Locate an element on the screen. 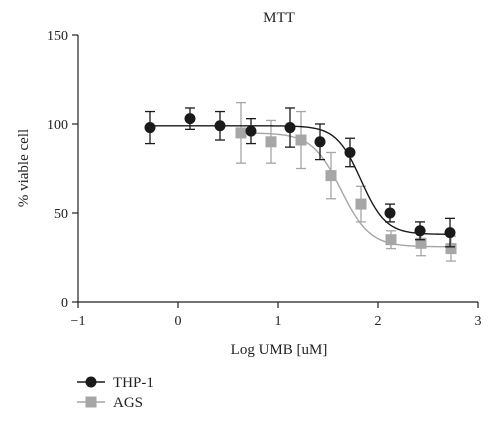  chart-title: MTT is located at coordinates (279, 18).